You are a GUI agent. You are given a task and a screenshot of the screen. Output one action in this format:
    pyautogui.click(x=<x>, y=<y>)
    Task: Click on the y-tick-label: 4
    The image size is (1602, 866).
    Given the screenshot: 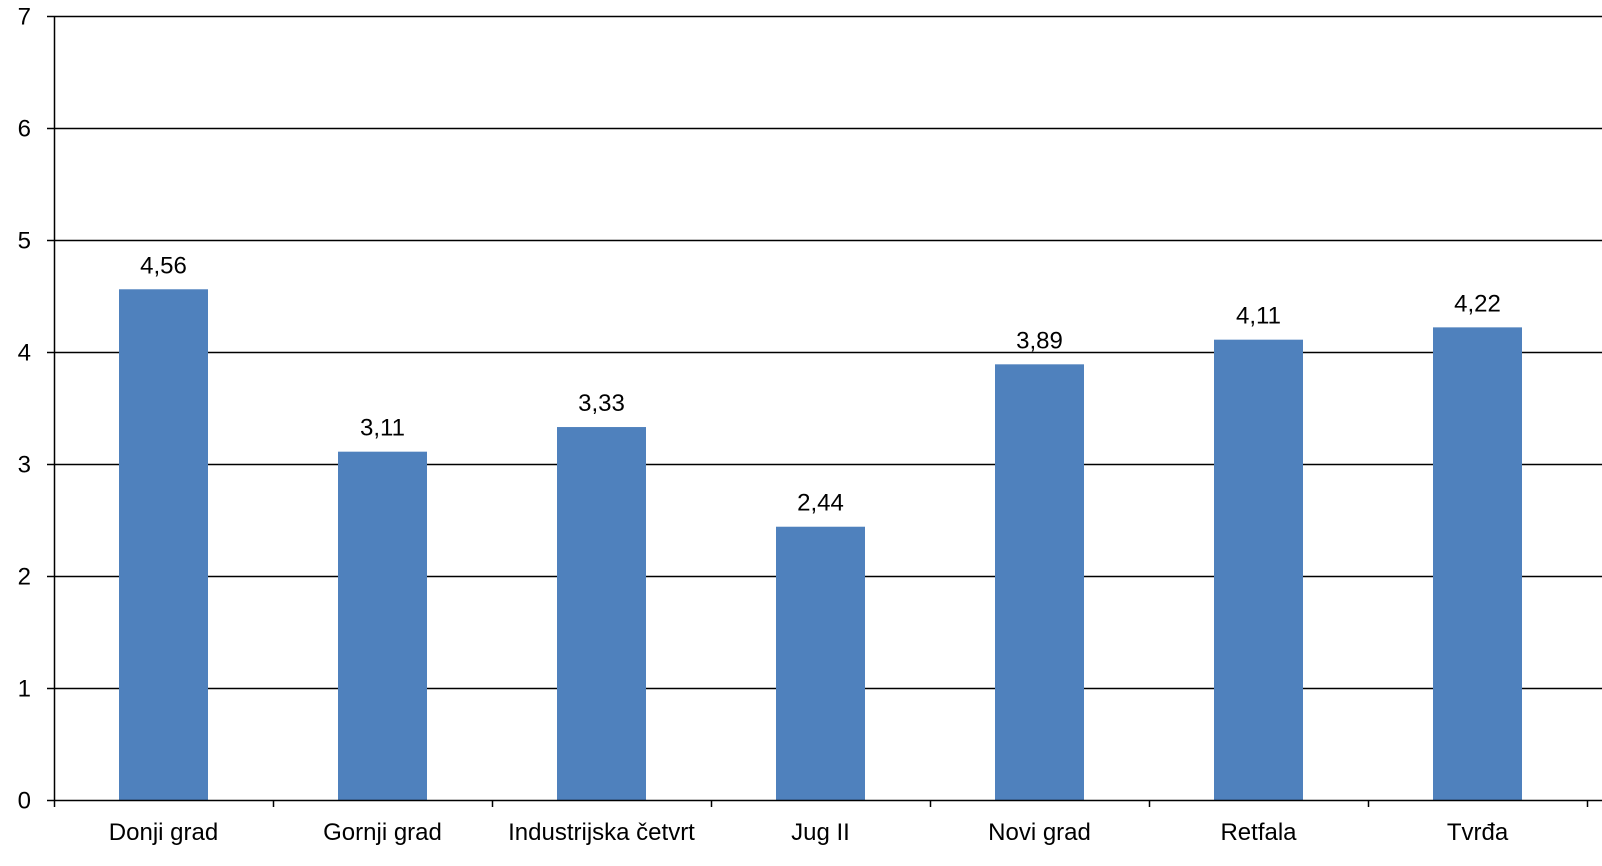 What is the action you would take?
    pyautogui.click(x=24, y=353)
    